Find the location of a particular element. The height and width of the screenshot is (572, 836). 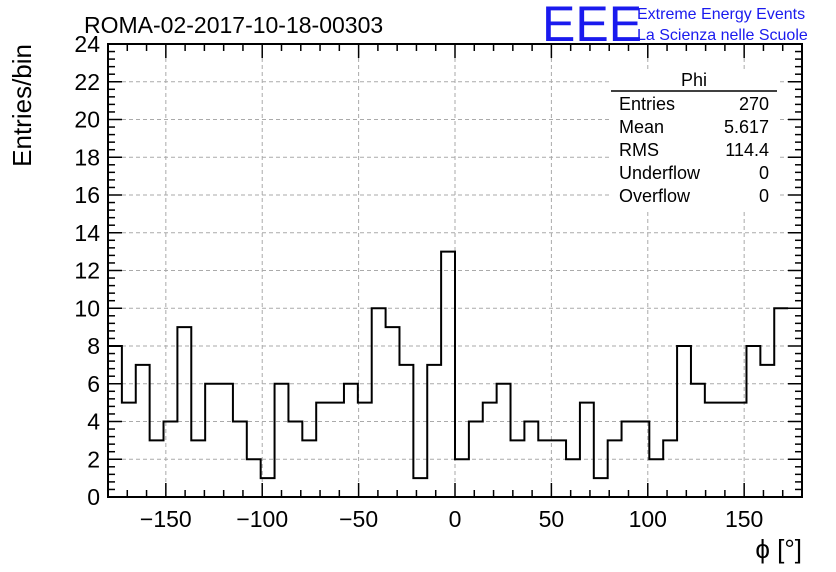

stats-row-label: Entries is located at coordinates (647, 104).